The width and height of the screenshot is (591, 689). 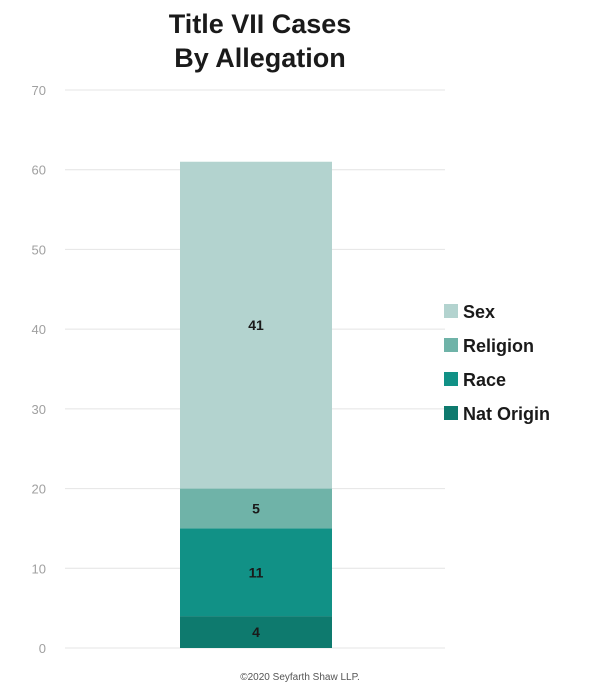 What do you see at coordinates (256, 478) in the screenshot?
I see `data-labels: 4 11 5 41` at bounding box center [256, 478].